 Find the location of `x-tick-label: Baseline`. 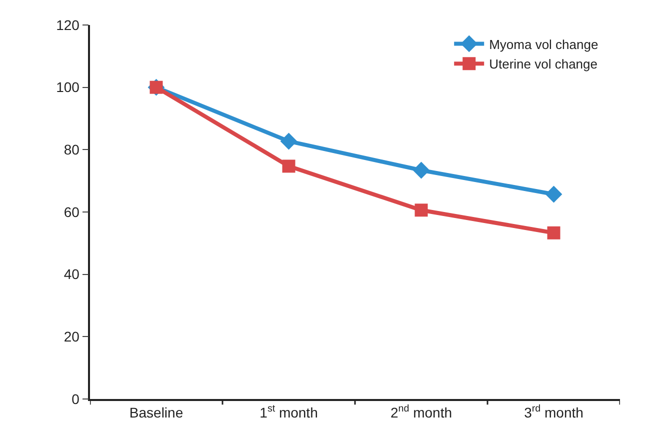

x-tick-label: Baseline is located at coordinates (156, 412).